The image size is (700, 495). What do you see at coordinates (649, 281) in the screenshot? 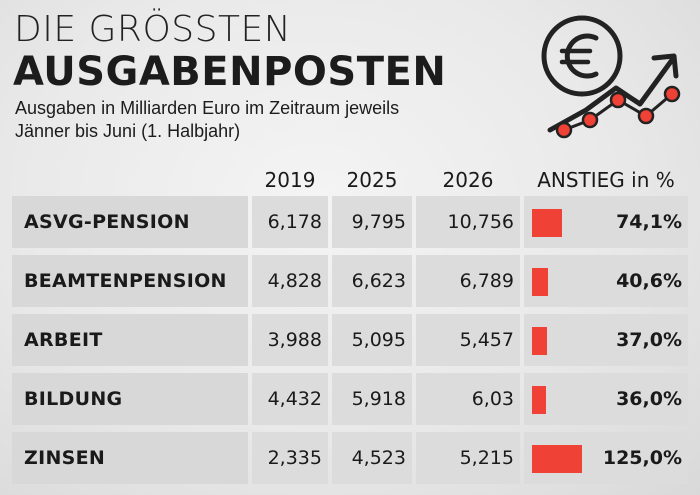
I see `increase-percent: 40,6%` at bounding box center [649, 281].